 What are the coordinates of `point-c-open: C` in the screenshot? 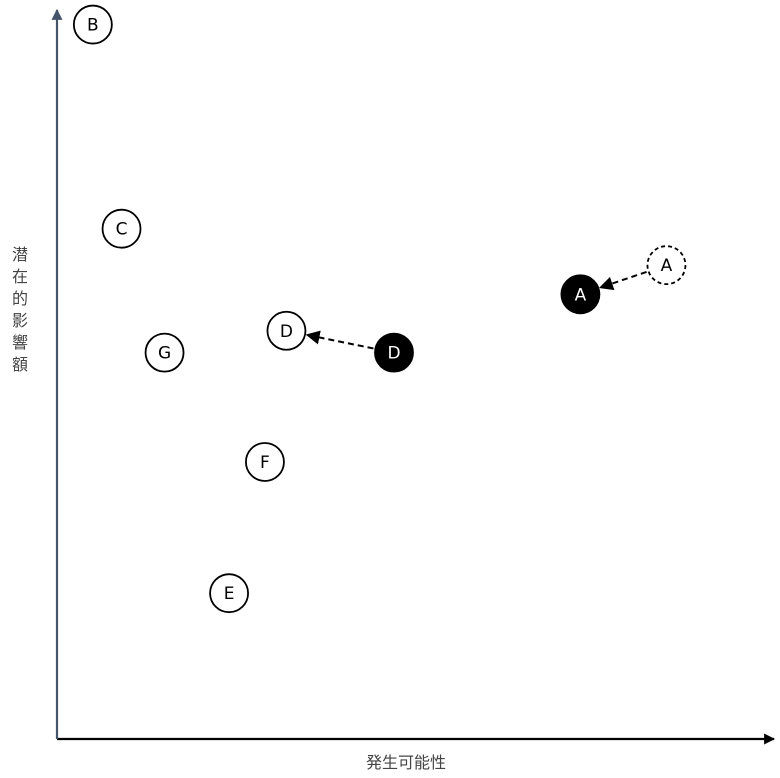 It's located at (121, 228).